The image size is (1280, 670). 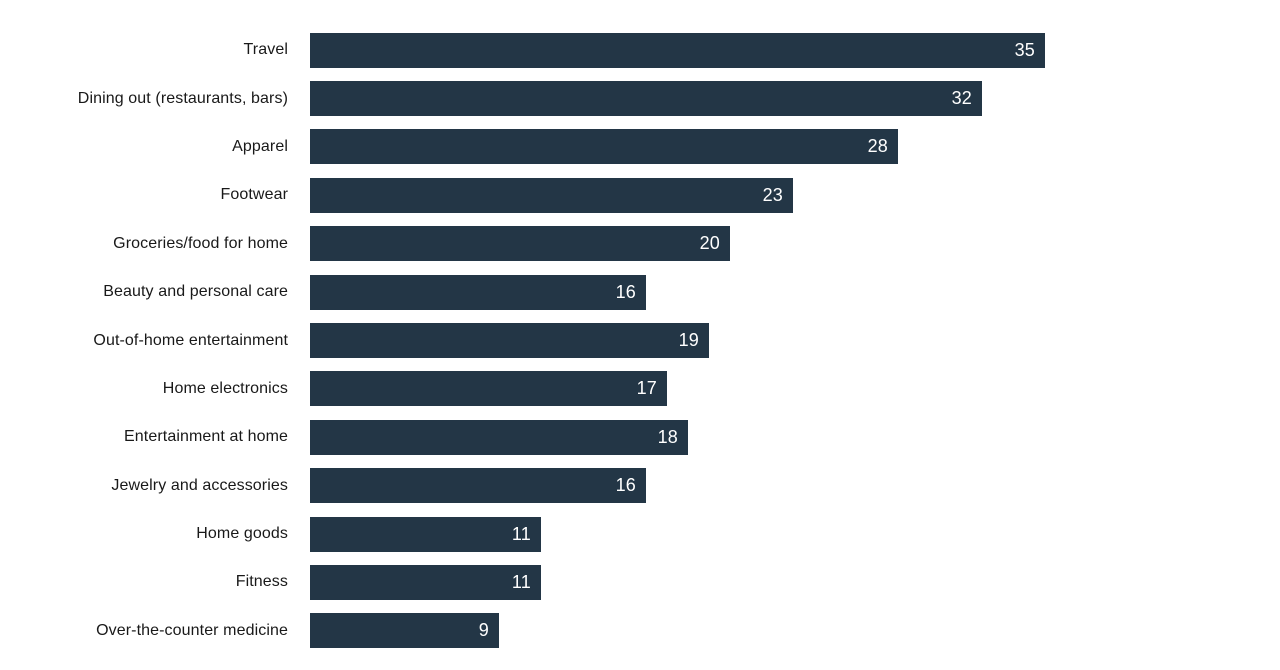 I want to click on chart-row: Home electronics 17, so click(x=640, y=389).